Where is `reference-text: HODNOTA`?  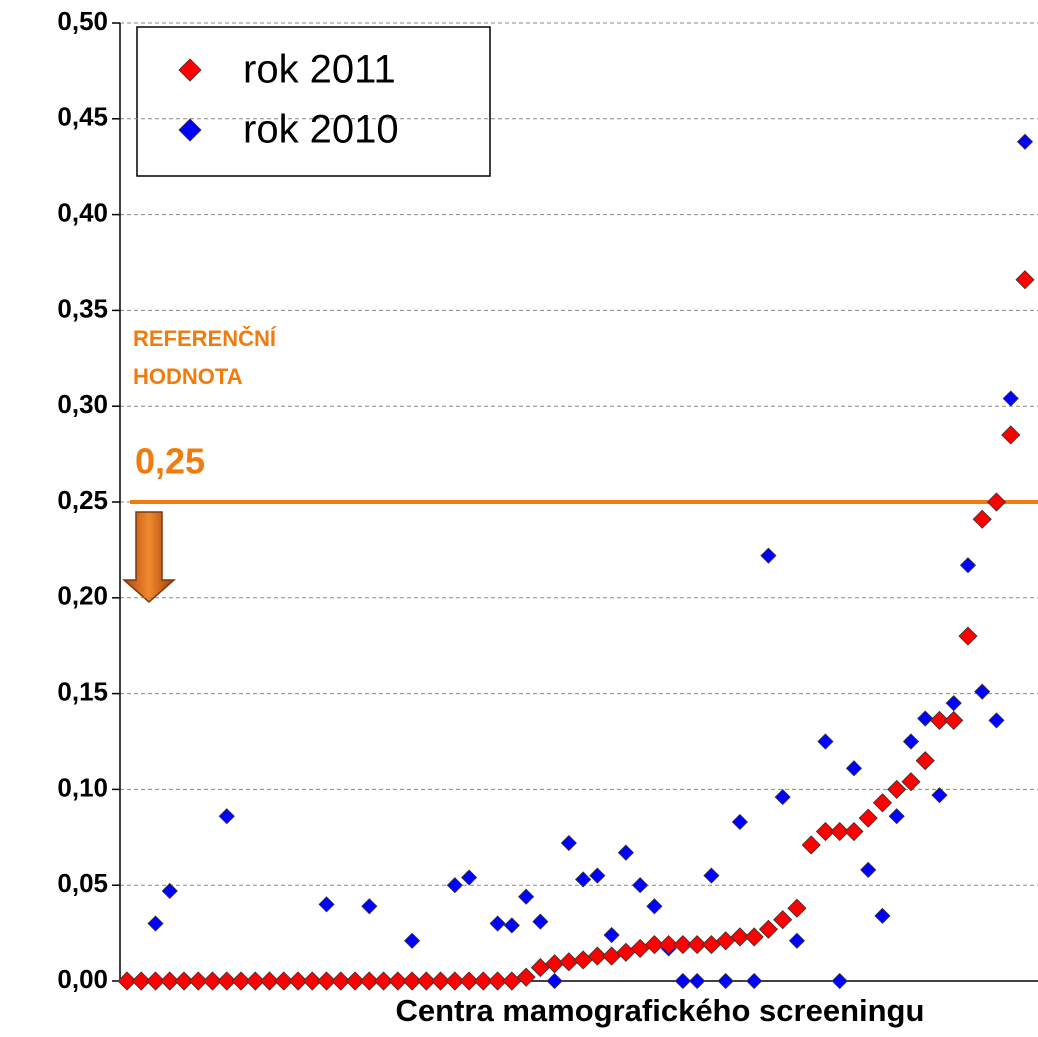 reference-text: HODNOTA is located at coordinates (188, 376).